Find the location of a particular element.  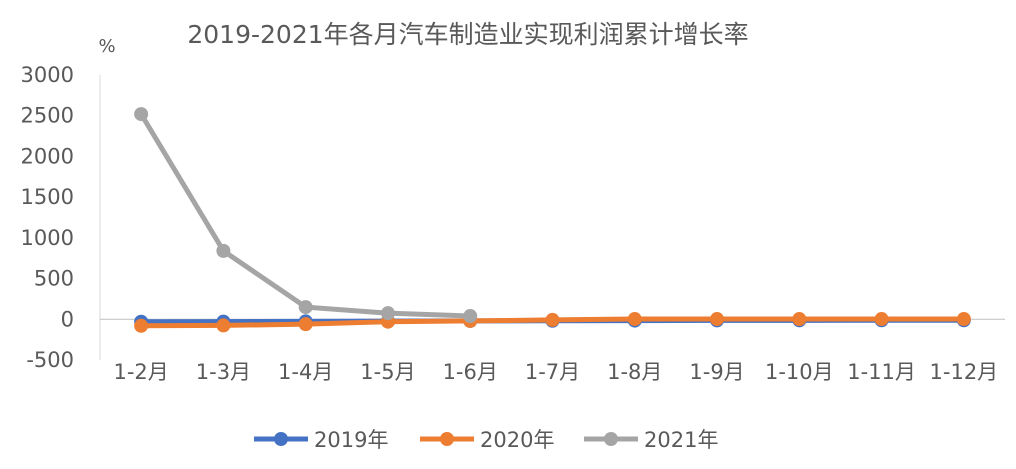

x-tick-label: 1-8月 is located at coordinates (634, 372).